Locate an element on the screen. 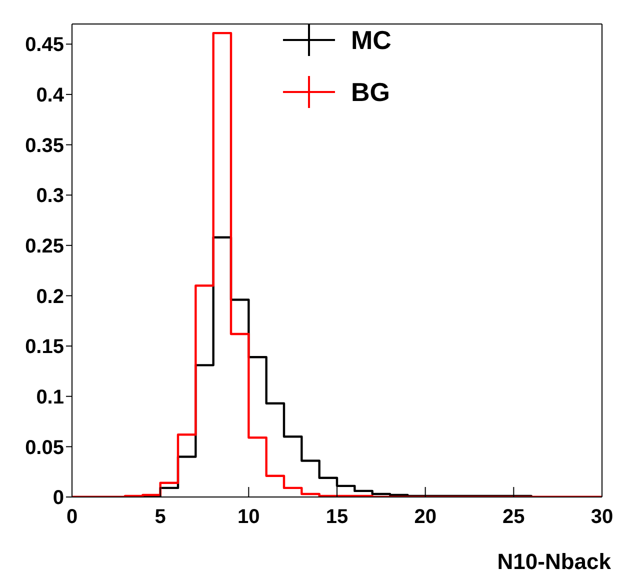 Image resolution: width=625 pixels, height=585 pixels. y-tick-label: 0.4 is located at coordinates (50, 95).